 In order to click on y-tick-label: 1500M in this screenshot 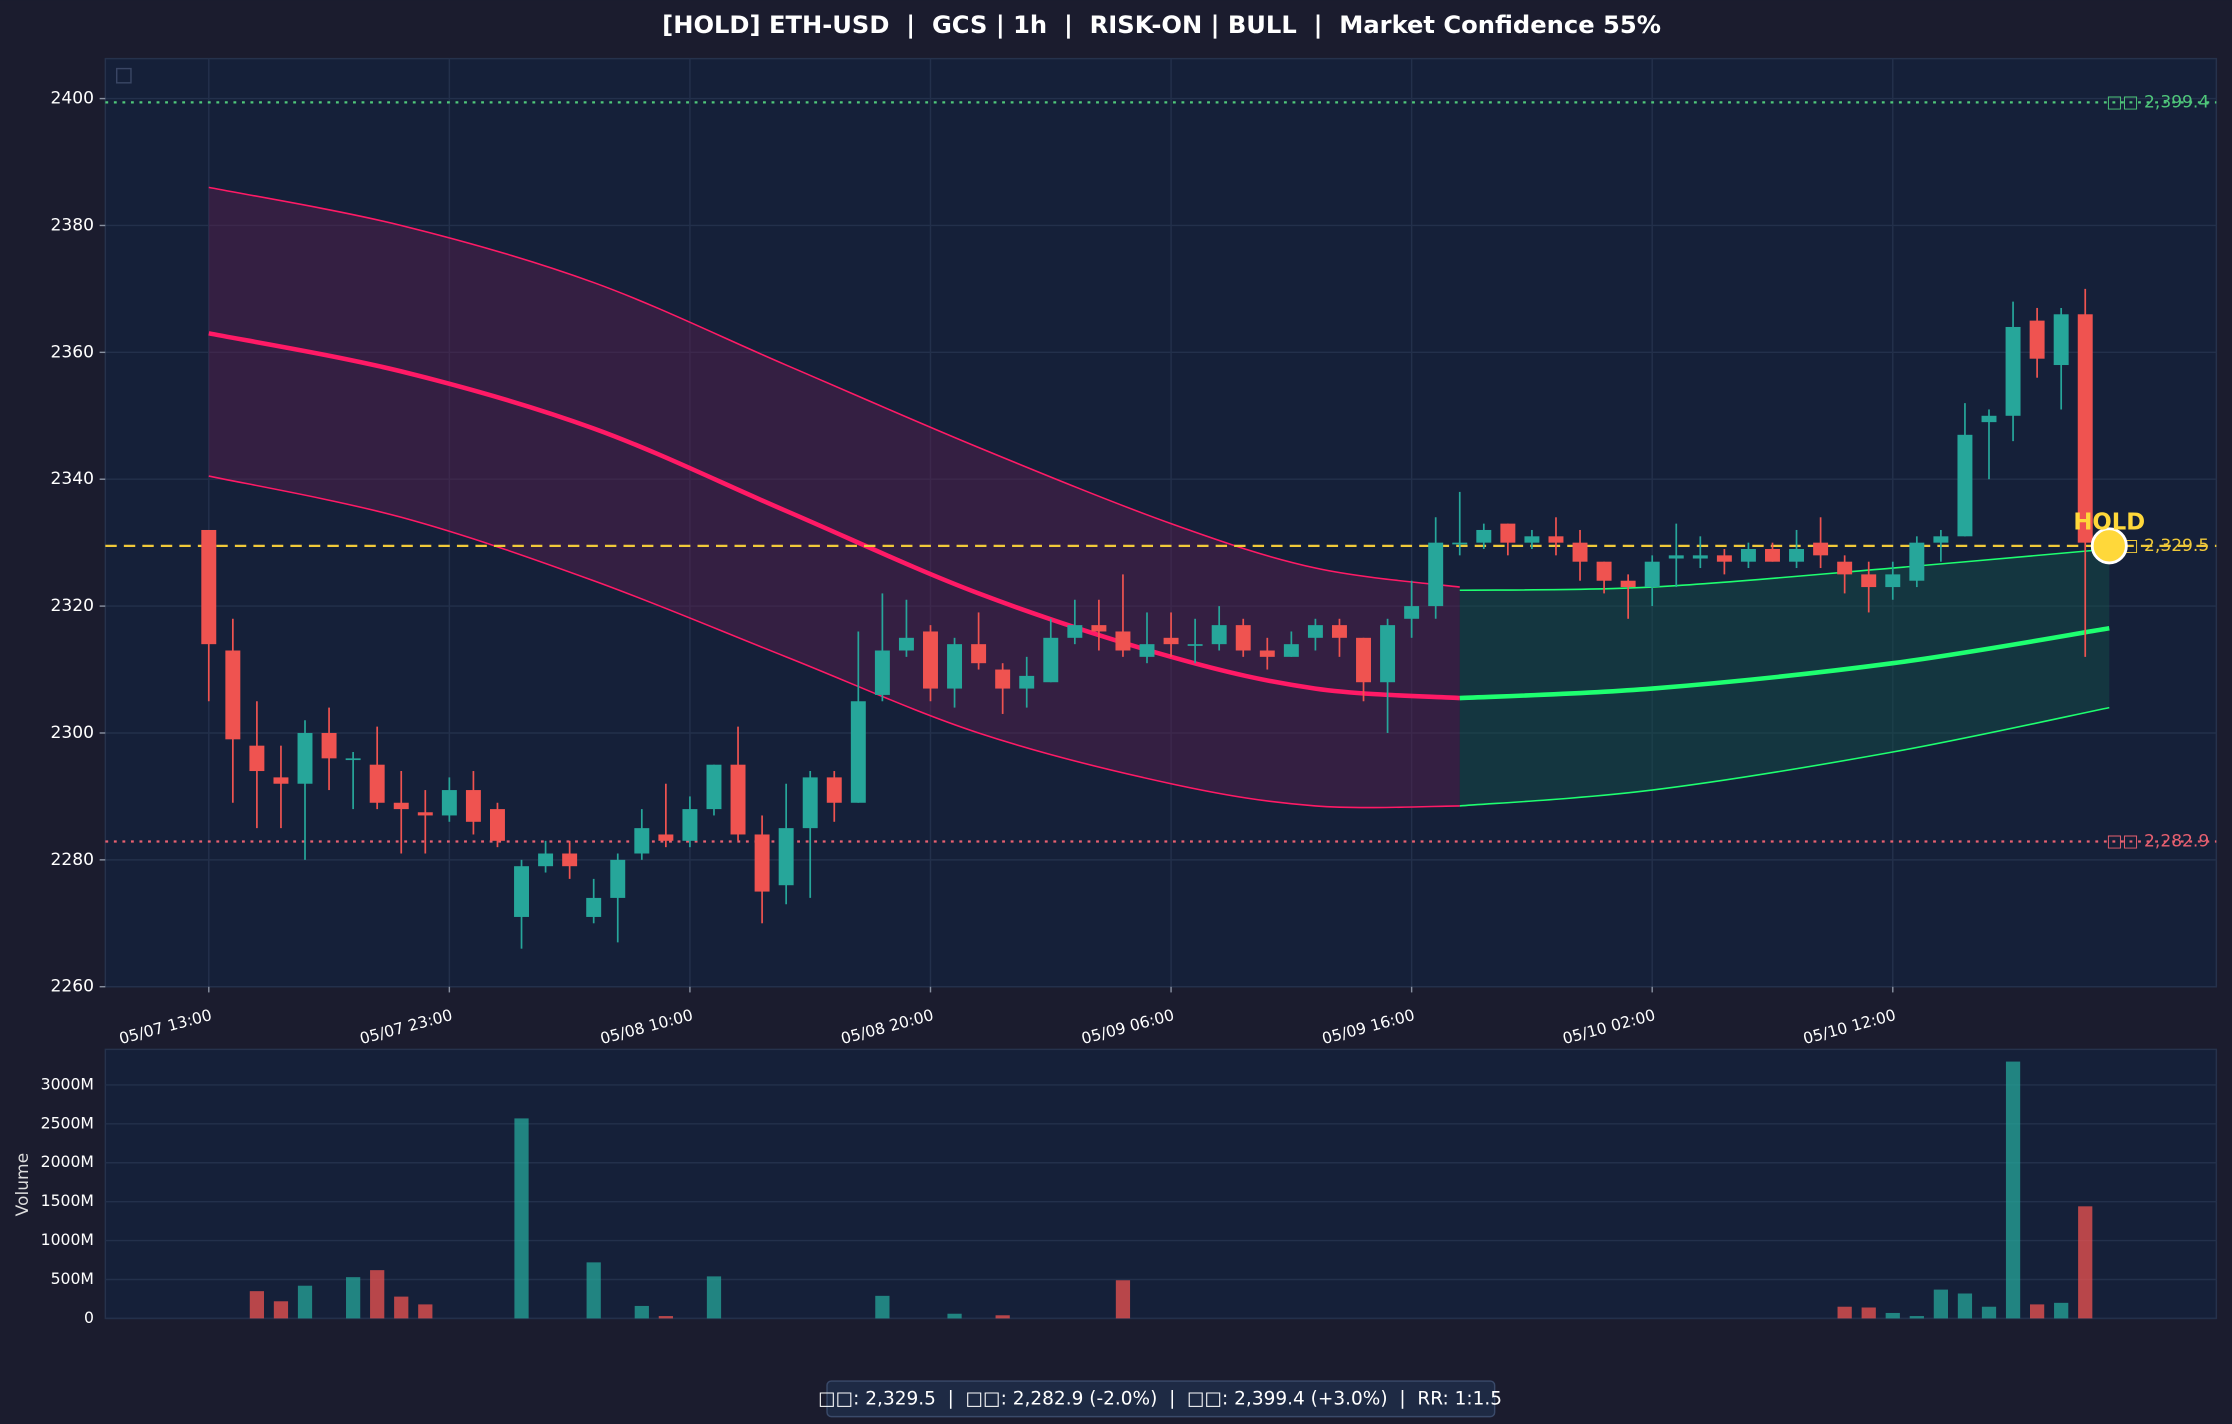, I will do `click(67, 1200)`.